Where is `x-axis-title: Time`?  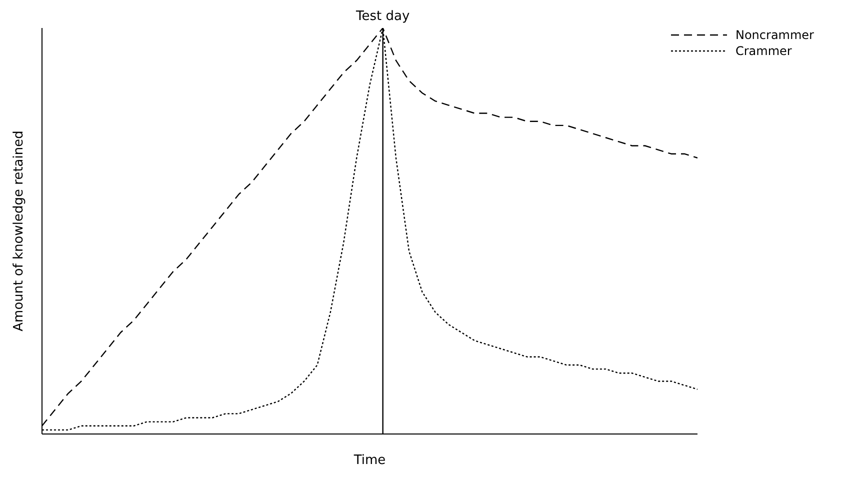 x-axis-title: Time is located at coordinates (369, 460).